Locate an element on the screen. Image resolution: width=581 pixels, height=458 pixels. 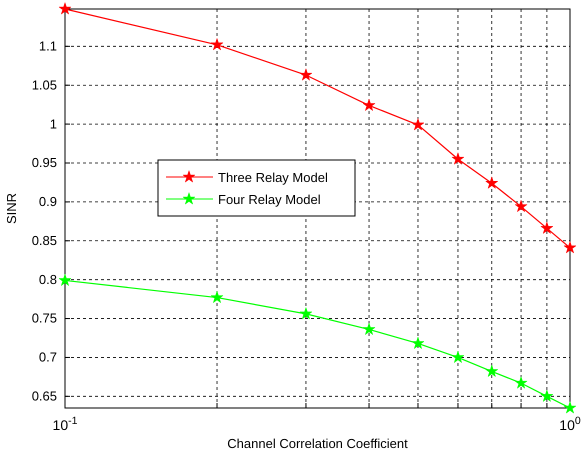
legend-label: Three Relay Model is located at coordinates (273, 177).